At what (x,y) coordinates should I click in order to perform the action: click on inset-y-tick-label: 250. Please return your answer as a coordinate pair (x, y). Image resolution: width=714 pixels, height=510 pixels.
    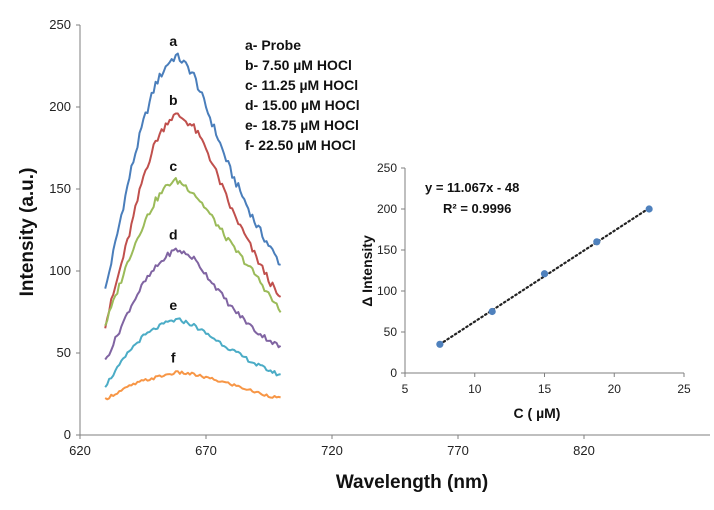
    Looking at the image, I should click on (387, 168).